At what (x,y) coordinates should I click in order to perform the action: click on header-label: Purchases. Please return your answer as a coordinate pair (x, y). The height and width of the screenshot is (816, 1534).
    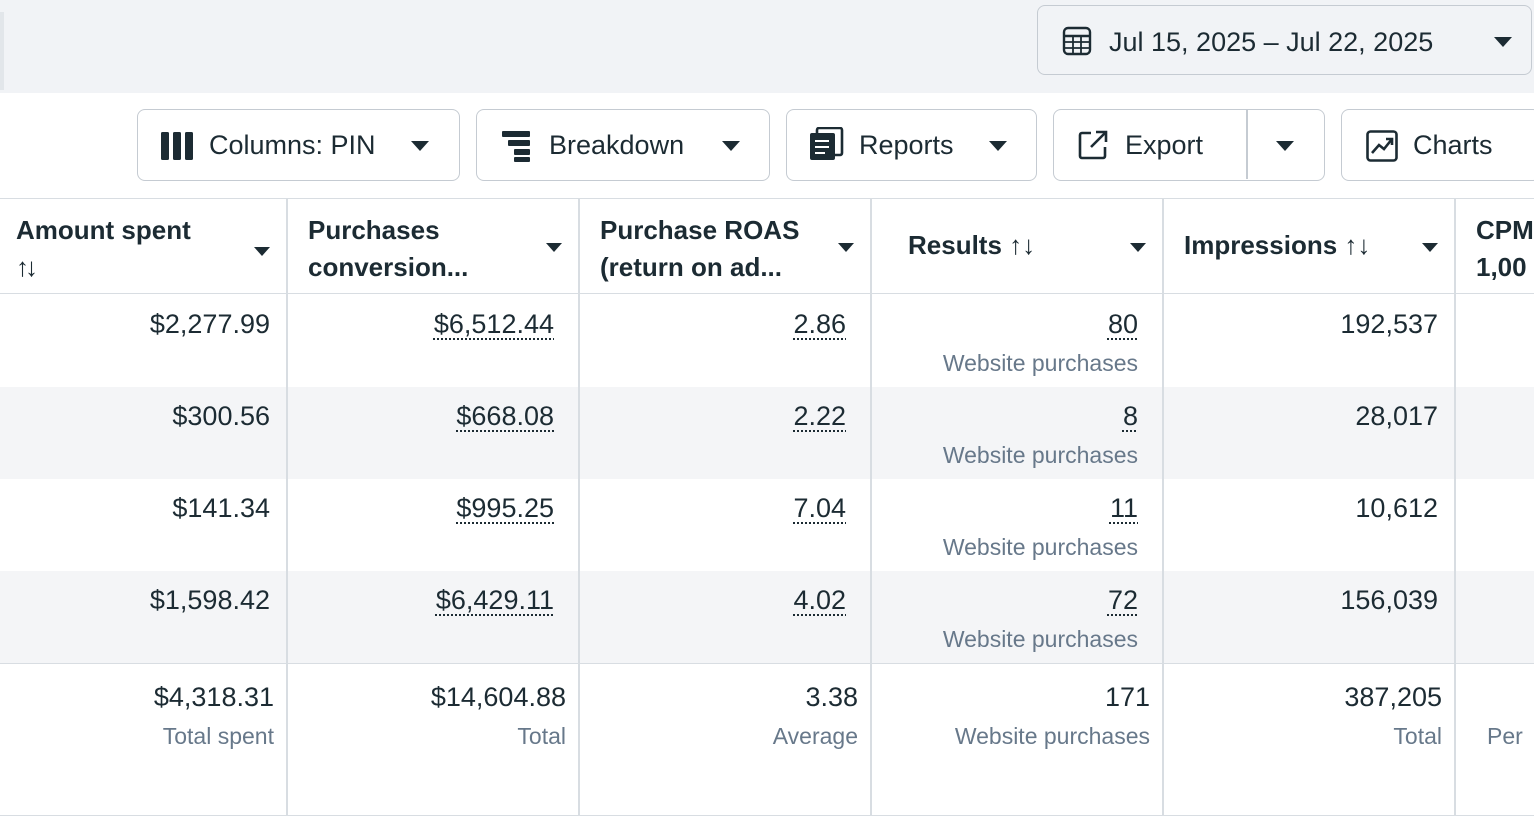
    Looking at the image, I should click on (374, 230).